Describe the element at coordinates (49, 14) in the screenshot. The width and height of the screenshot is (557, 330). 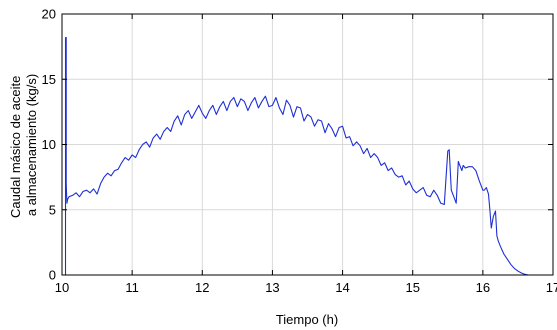
I see `y-tick-label: 20` at that location.